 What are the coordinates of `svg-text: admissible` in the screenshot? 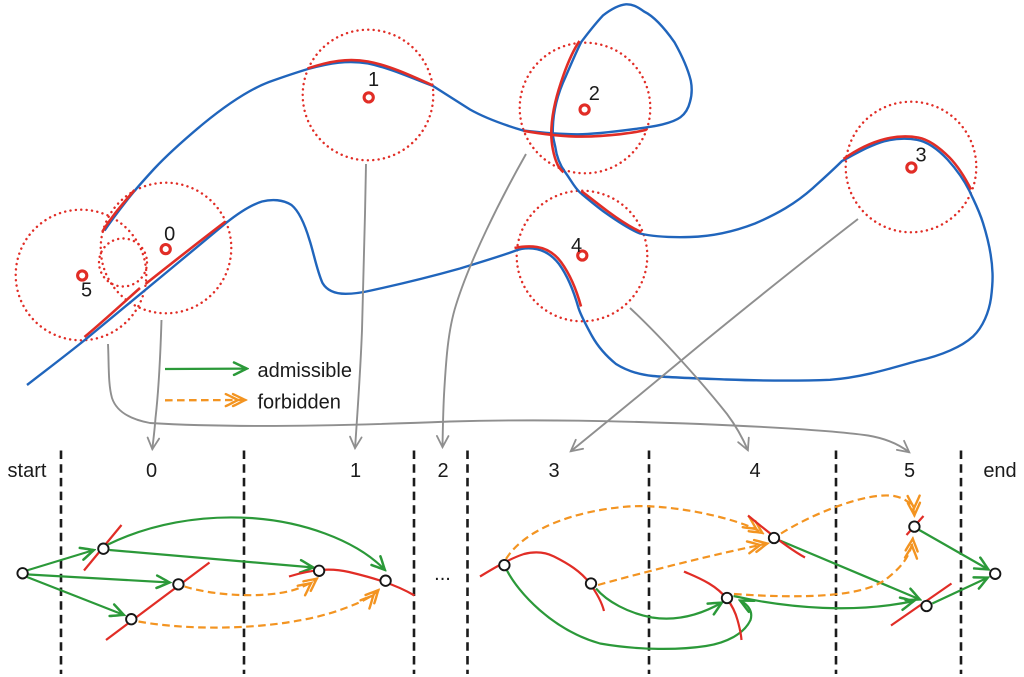 It's located at (305, 371).